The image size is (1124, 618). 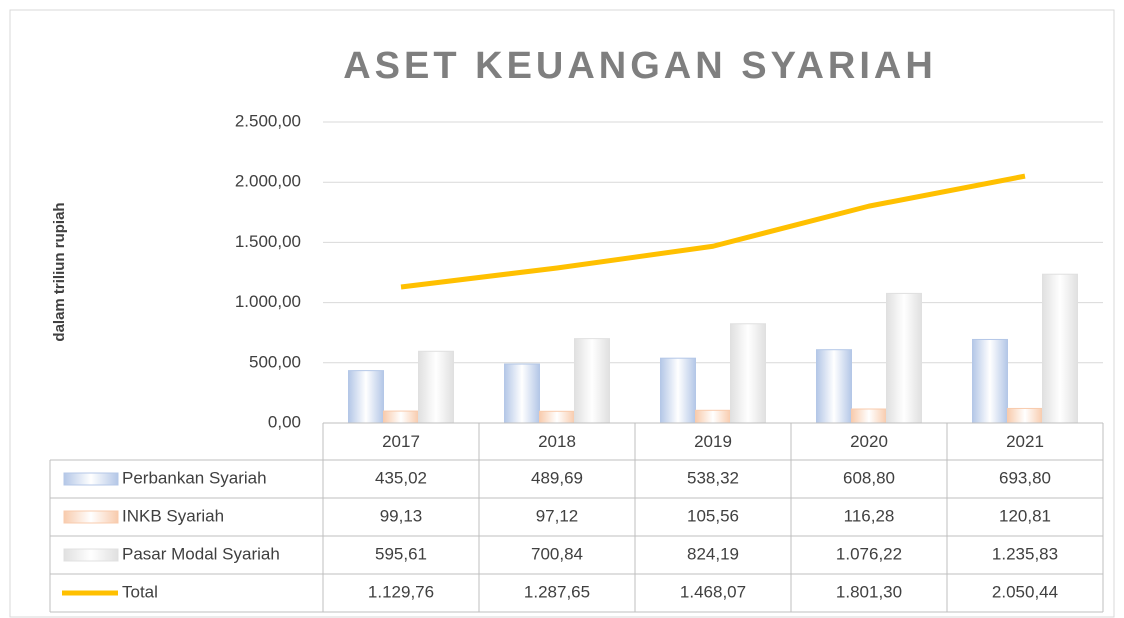 What do you see at coordinates (869, 441) in the screenshot?
I see `x-tick-label: 2020` at bounding box center [869, 441].